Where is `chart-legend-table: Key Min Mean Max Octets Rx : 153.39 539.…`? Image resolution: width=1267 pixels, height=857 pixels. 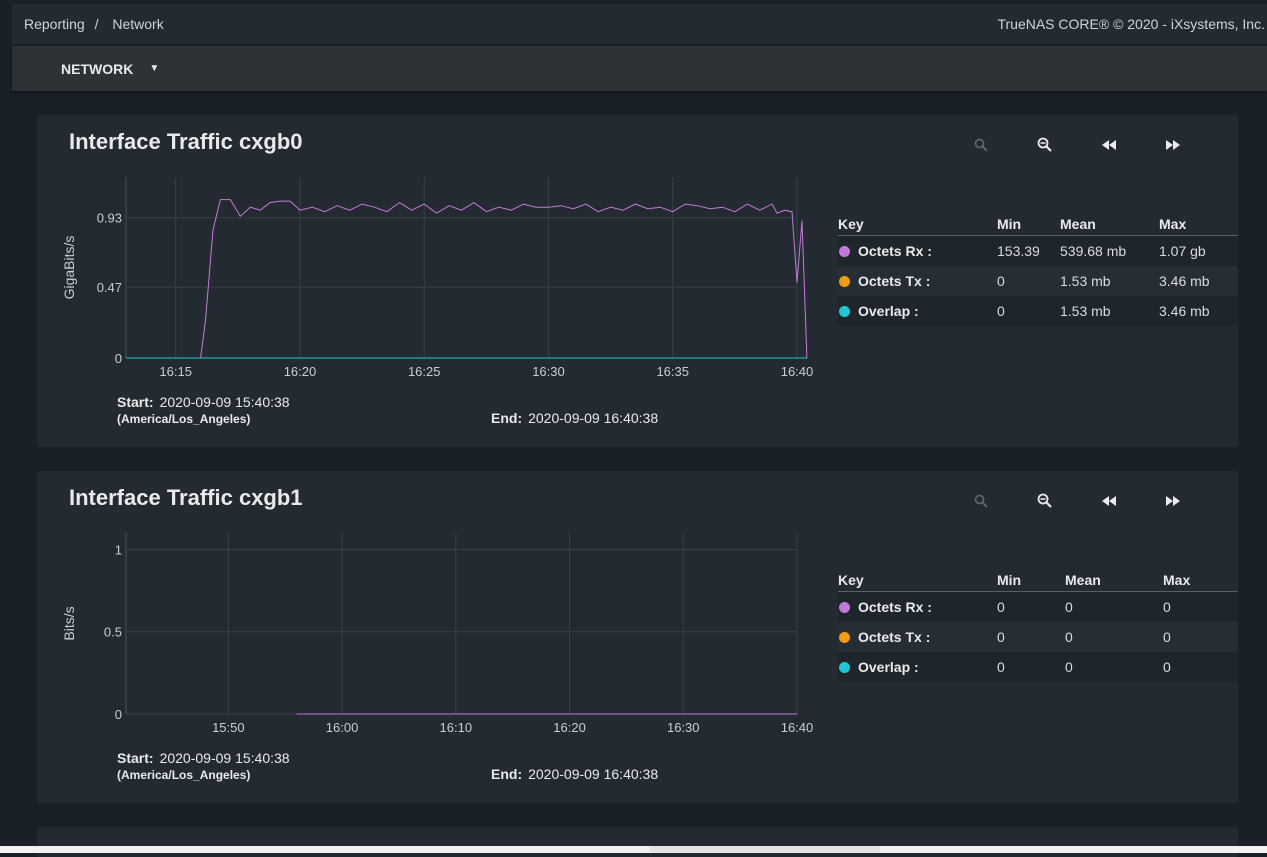 chart-legend-table: Key Min Mean Max Octets Rx : 153.39 539.… is located at coordinates (1038, 269).